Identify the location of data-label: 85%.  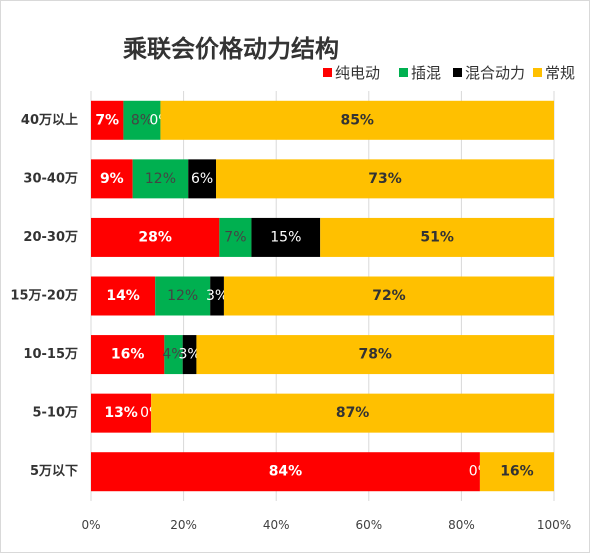
(357, 120).